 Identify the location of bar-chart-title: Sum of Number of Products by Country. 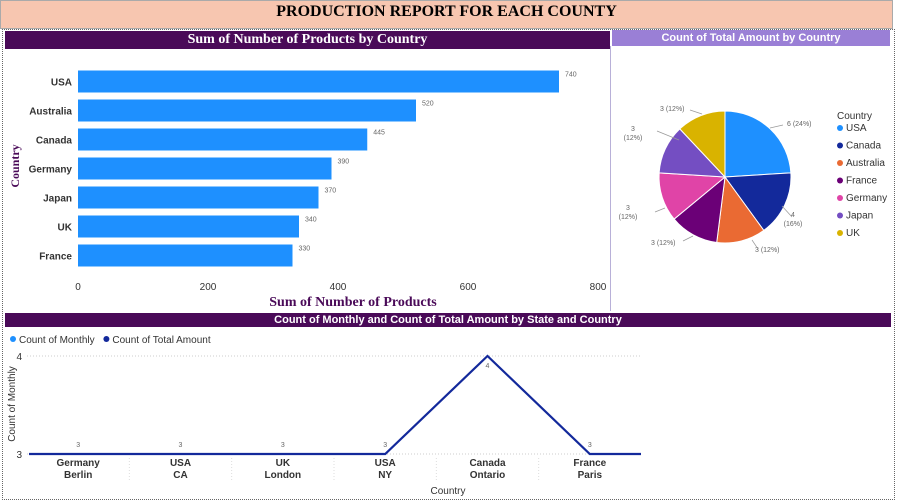
(307, 40).